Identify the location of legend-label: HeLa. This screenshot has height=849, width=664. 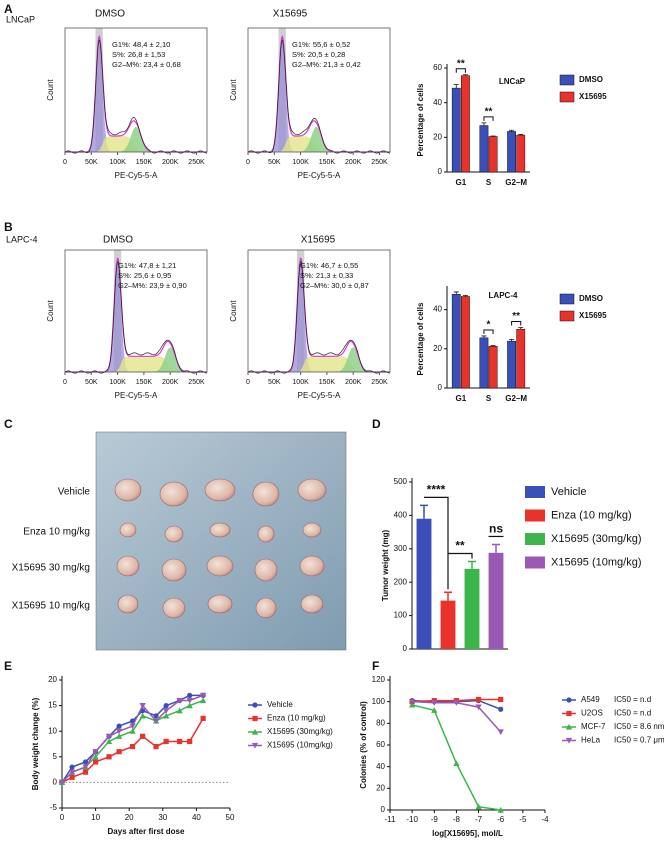
(591, 740).